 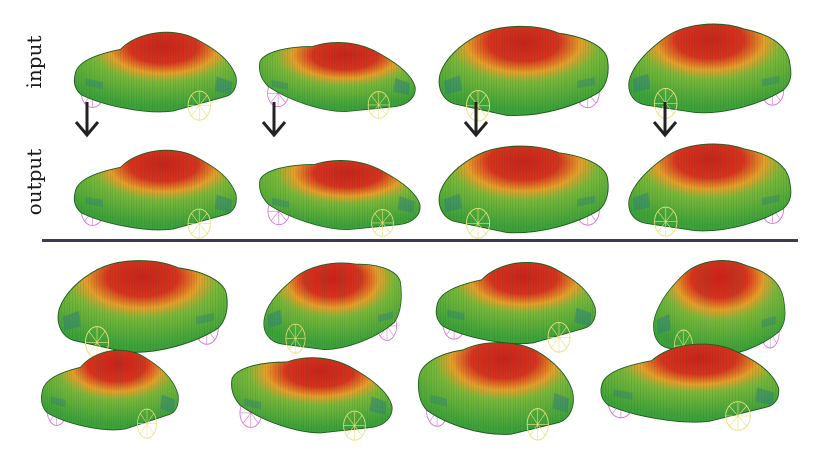 What do you see at coordinates (34, 182) in the screenshot?
I see `row-label-output: output` at bounding box center [34, 182].